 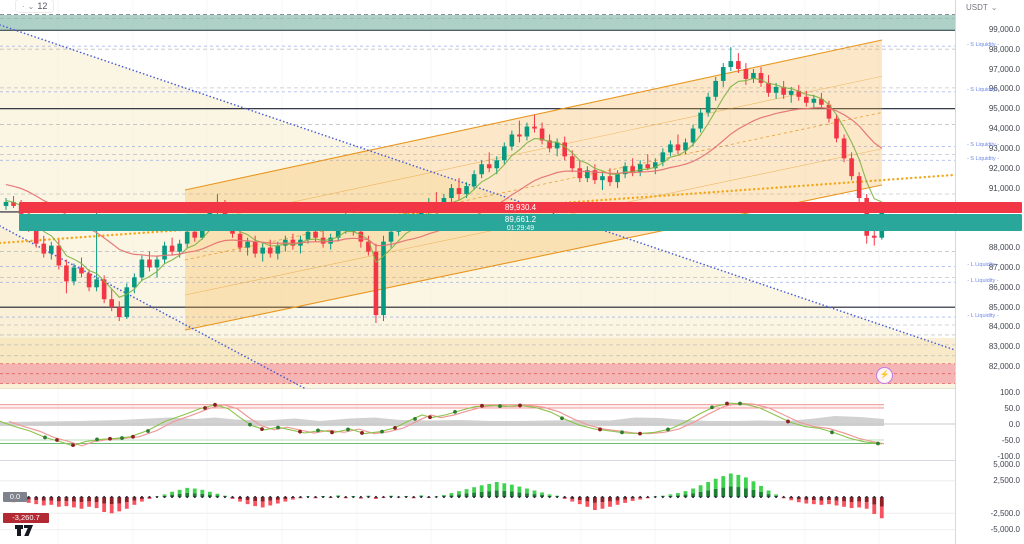 What do you see at coordinates (1004, 148) in the screenshot?
I see `price-axis-label: 93,000.0` at bounding box center [1004, 148].